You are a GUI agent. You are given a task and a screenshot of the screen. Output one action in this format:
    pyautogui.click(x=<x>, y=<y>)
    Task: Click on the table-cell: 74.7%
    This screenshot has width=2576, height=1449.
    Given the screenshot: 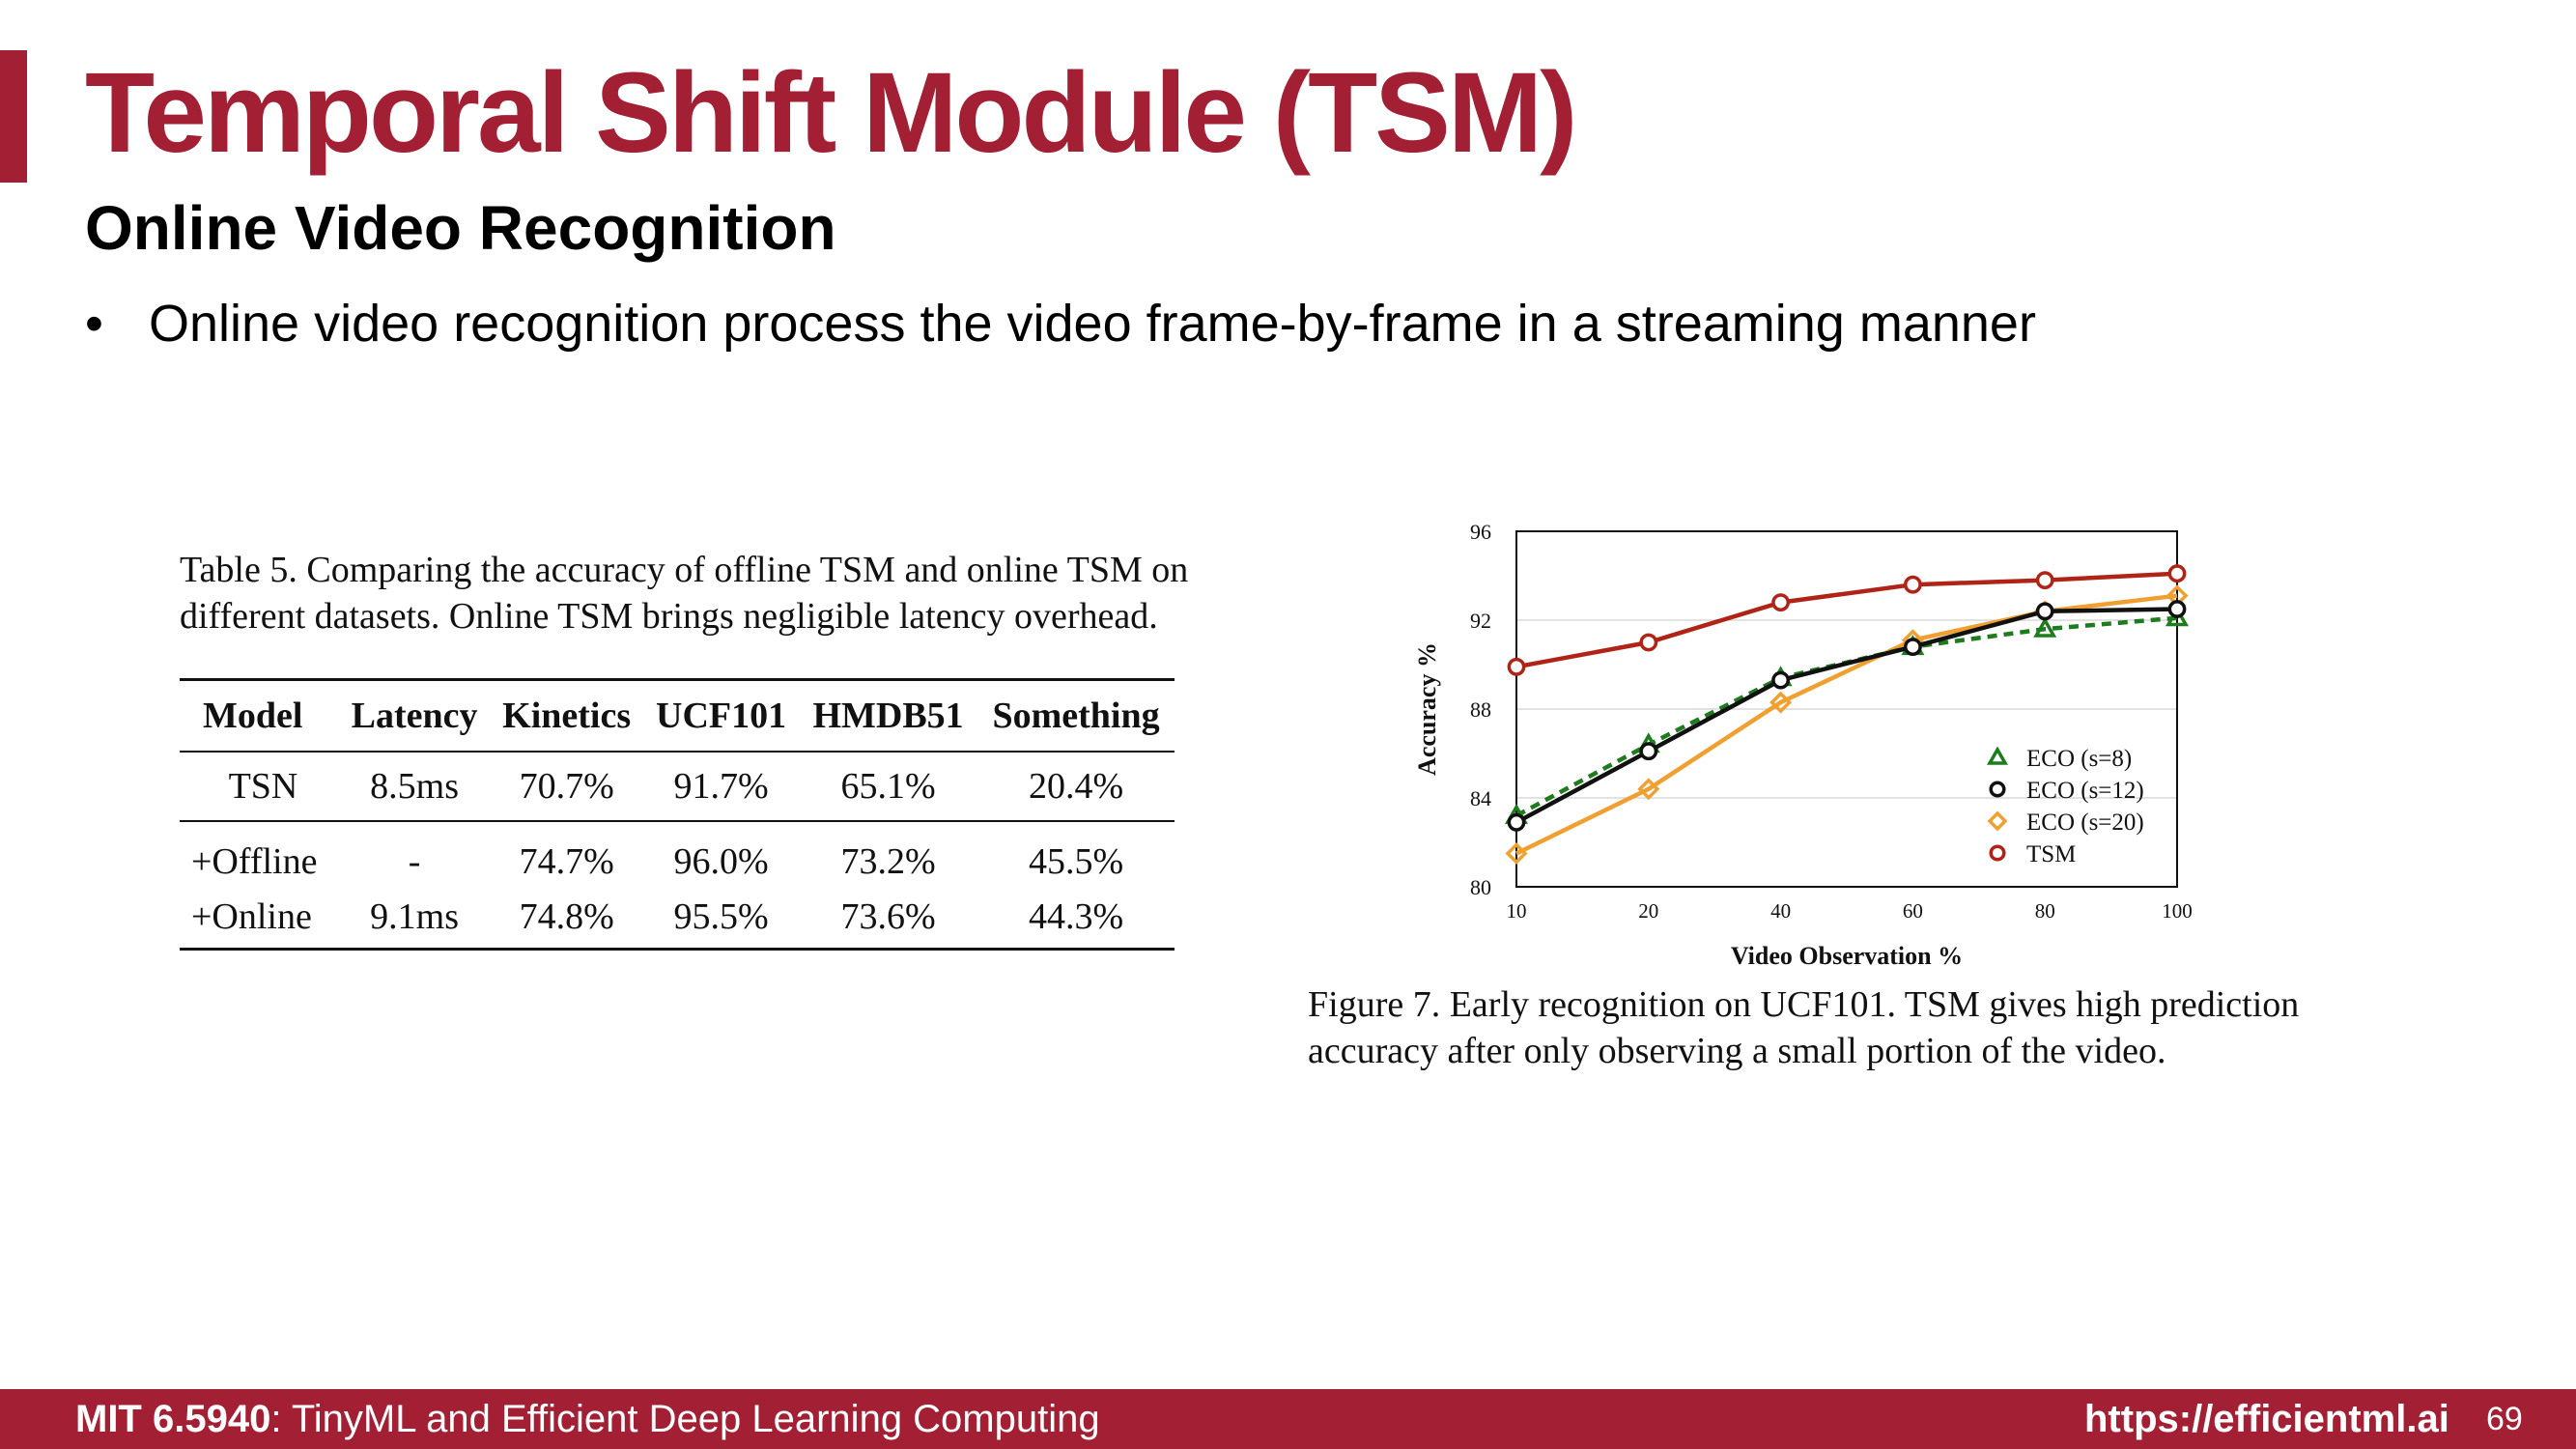 What is the action you would take?
    pyautogui.click(x=566, y=861)
    